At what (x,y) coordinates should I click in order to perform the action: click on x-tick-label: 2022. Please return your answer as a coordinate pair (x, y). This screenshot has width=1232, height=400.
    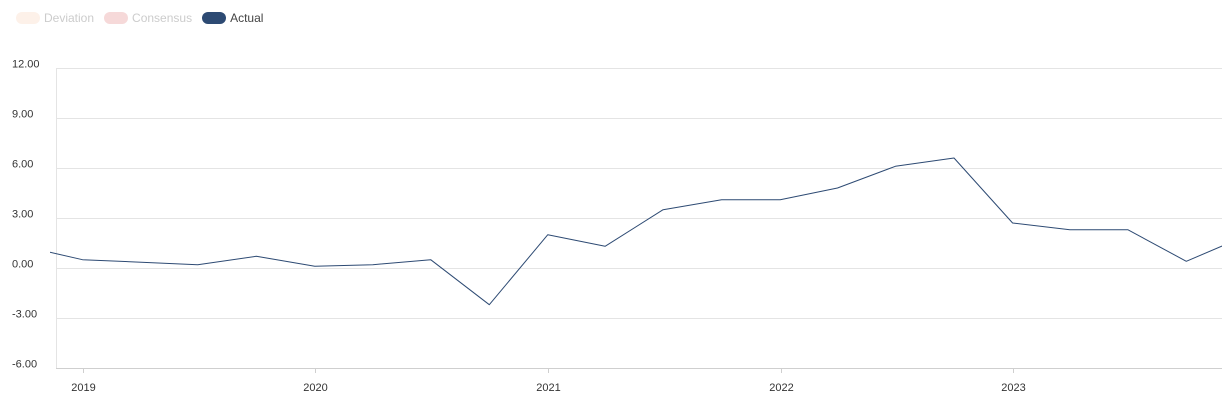
    Looking at the image, I should click on (781, 388).